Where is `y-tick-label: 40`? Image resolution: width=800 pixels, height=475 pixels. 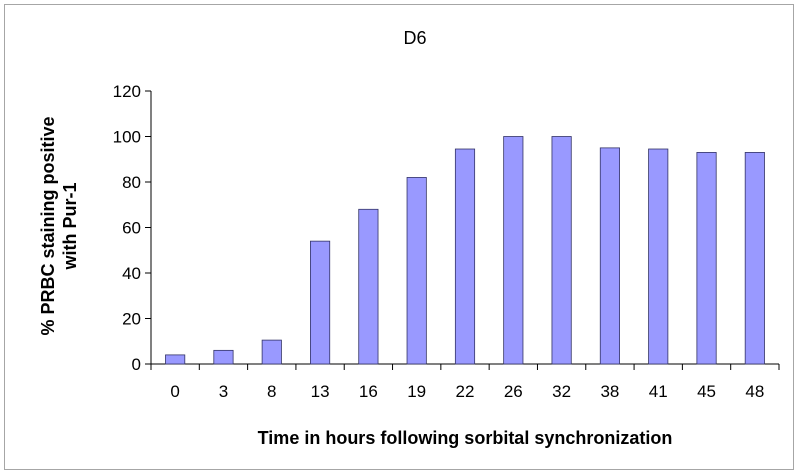 y-tick-label: 40 is located at coordinates (131, 273).